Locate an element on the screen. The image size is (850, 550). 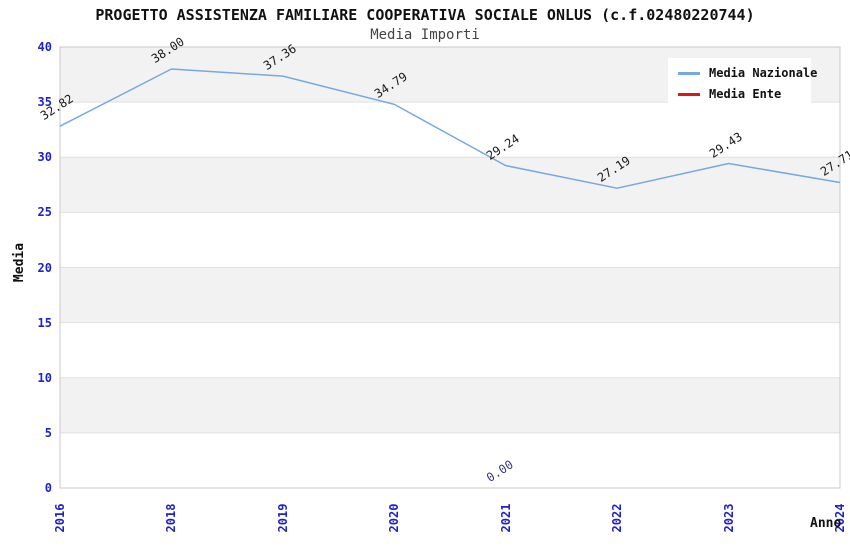
x-axis-title: Anno is located at coordinates (826, 523).